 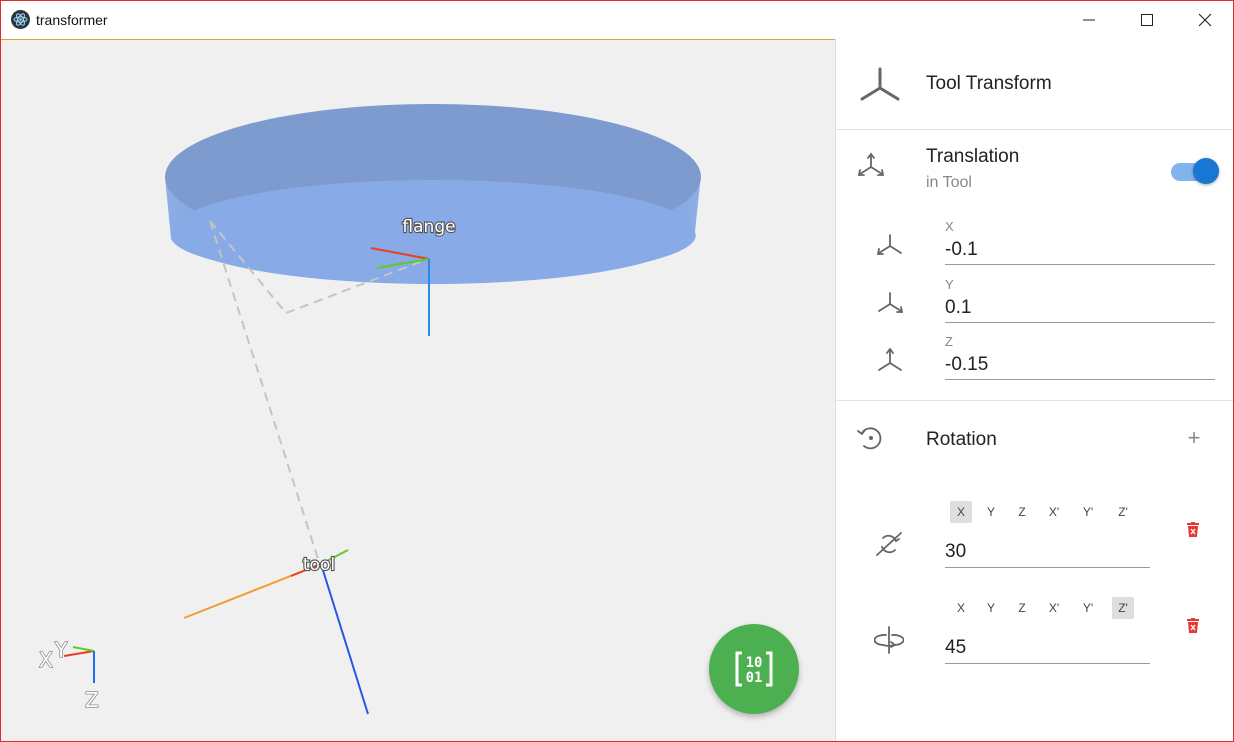 I want to click on translation-y-row: Y 0.1, so click(x=1034, y=305).